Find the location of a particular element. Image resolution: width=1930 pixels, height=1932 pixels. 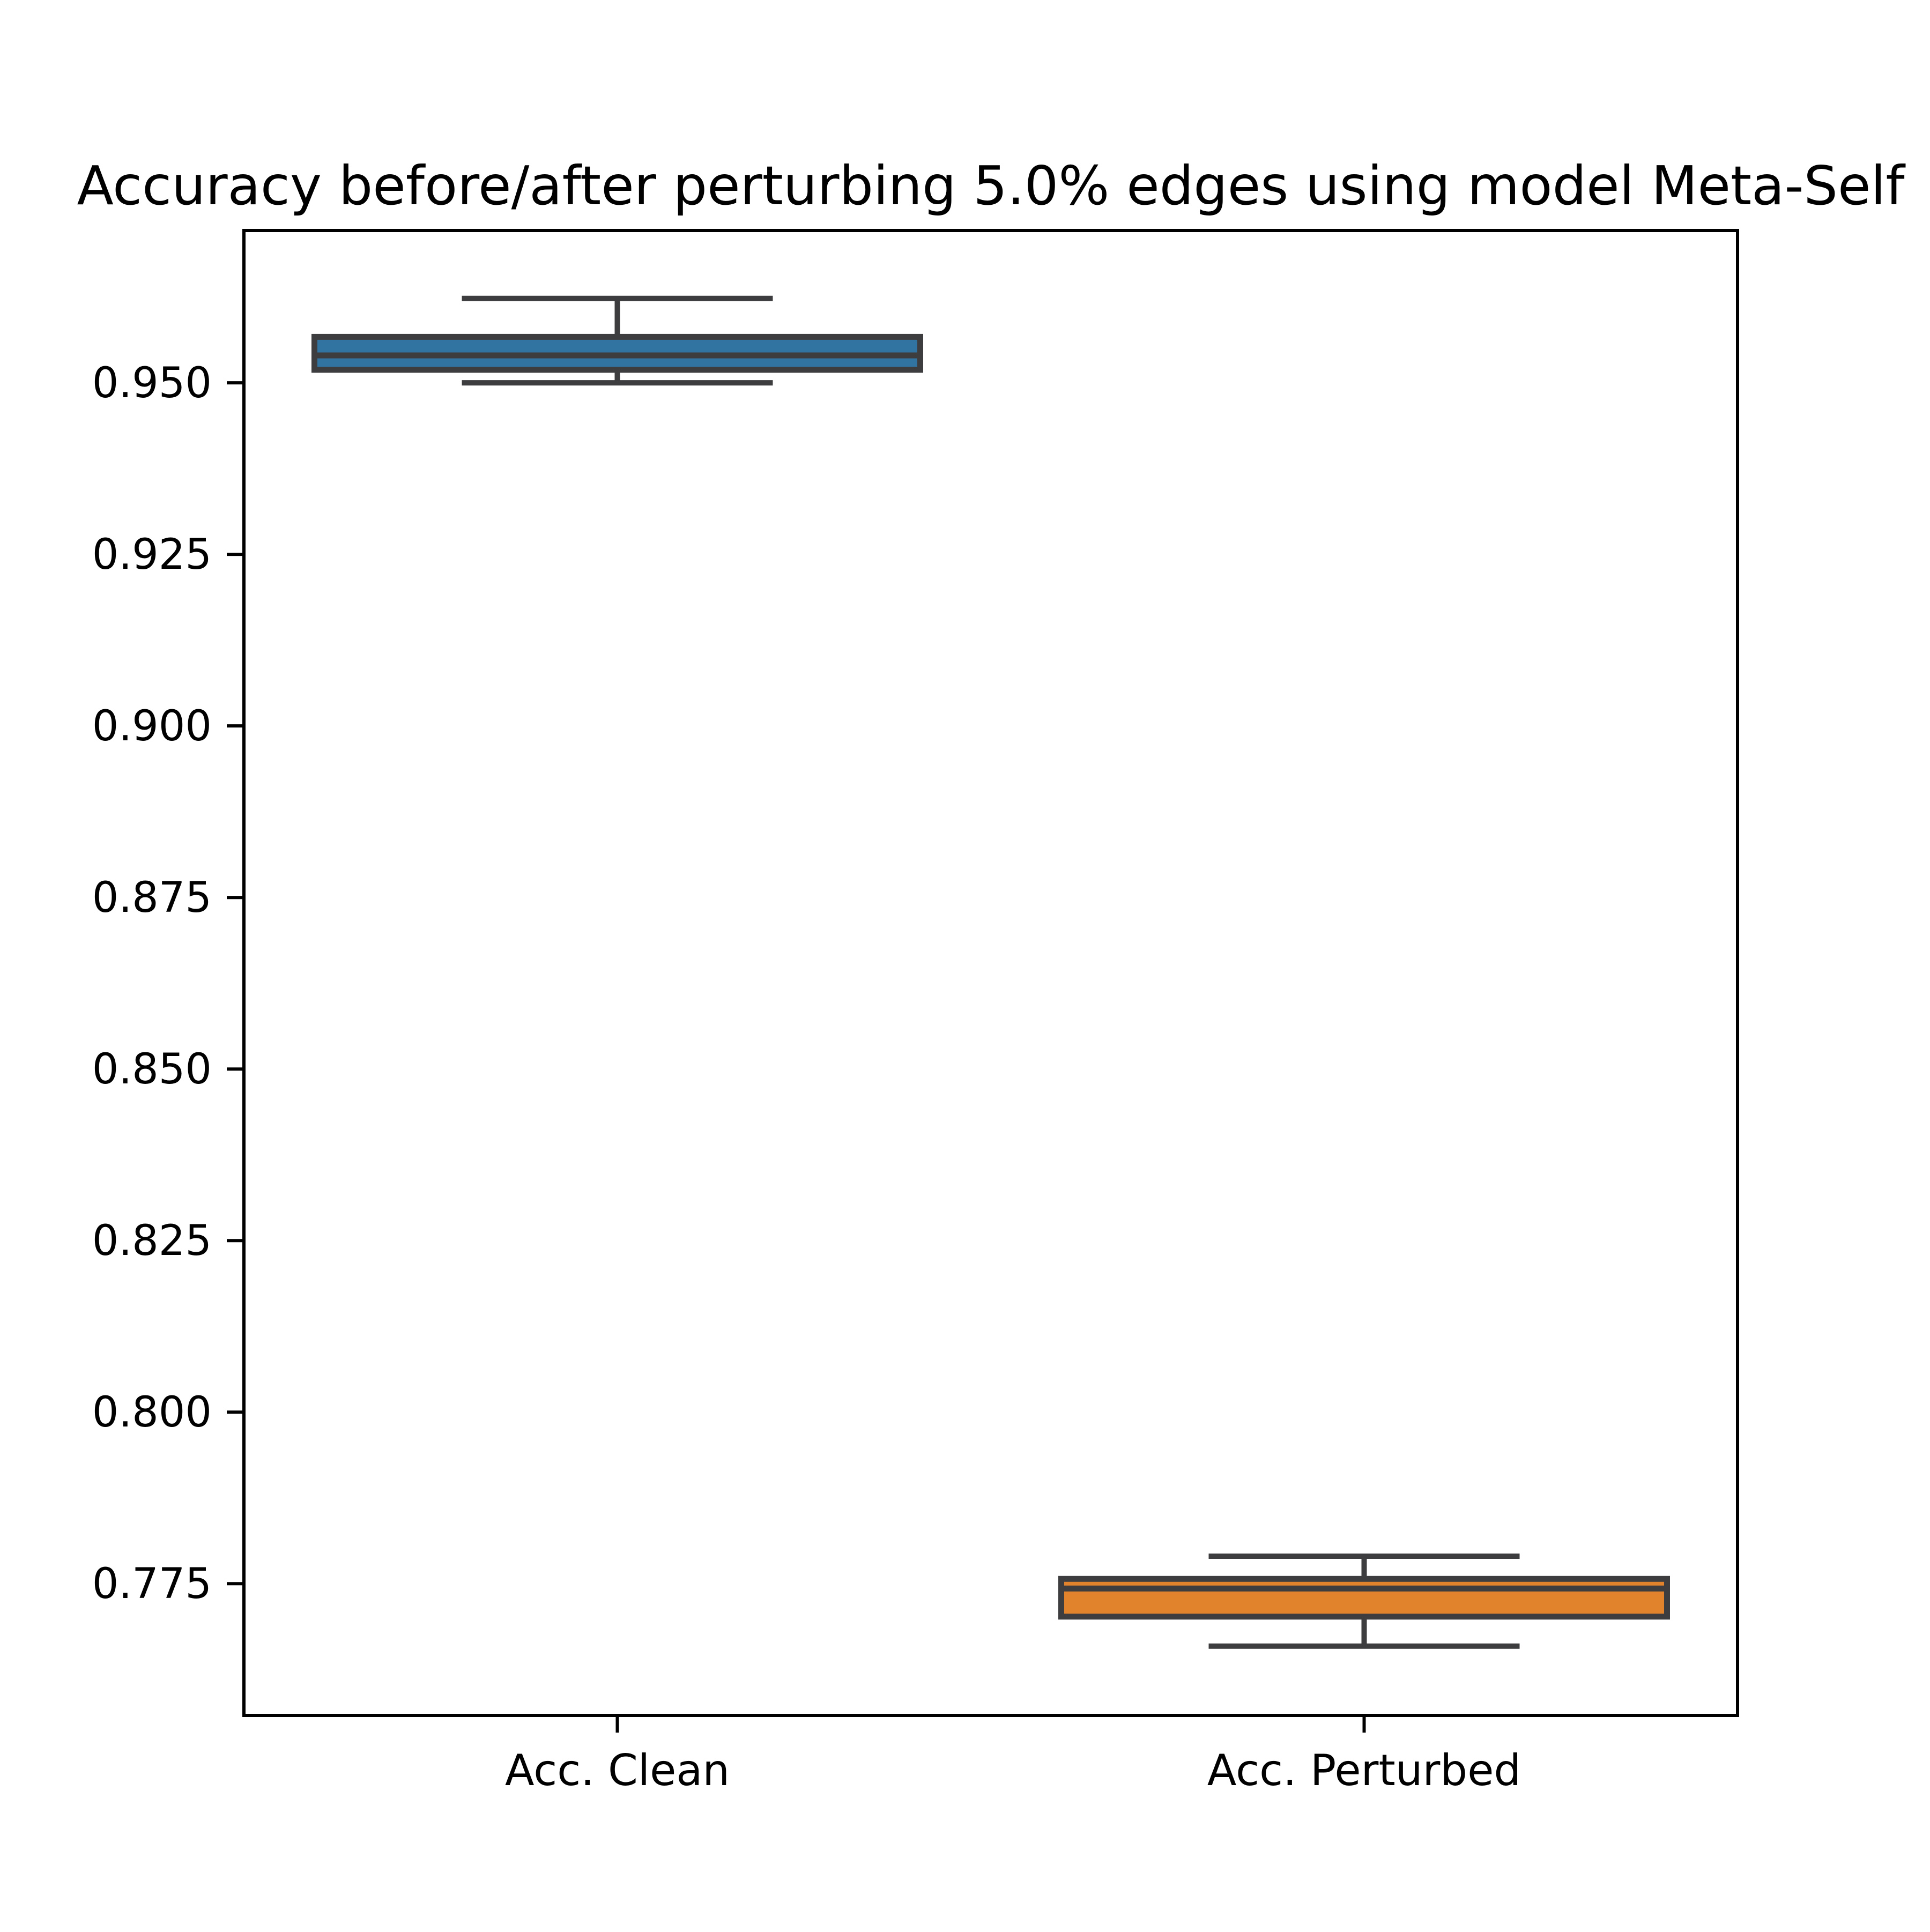

y-tick-label: 0.875 is located at coordinates (152, 898).